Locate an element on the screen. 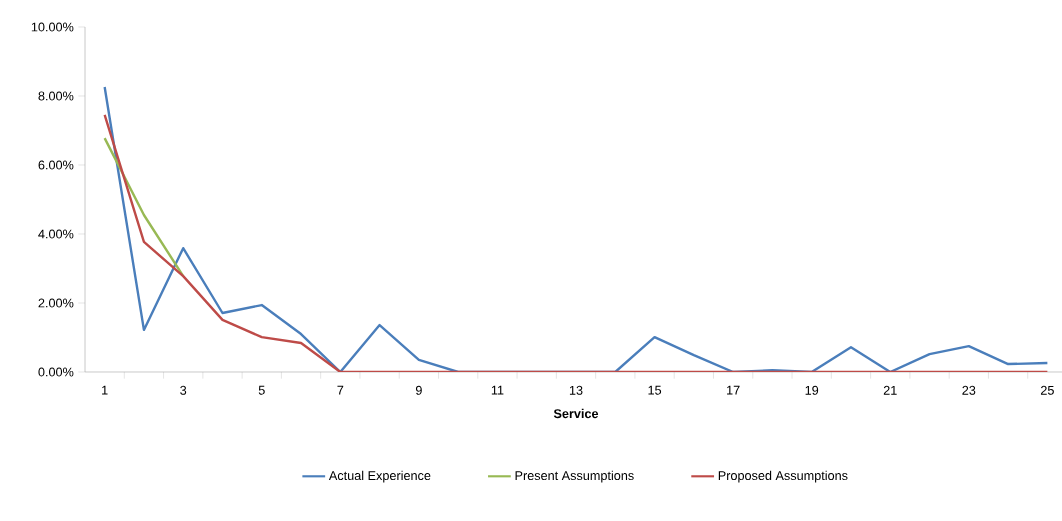 The image size is (1062, 521). x-tick-label: 9 is located at coordinates (418, 390).